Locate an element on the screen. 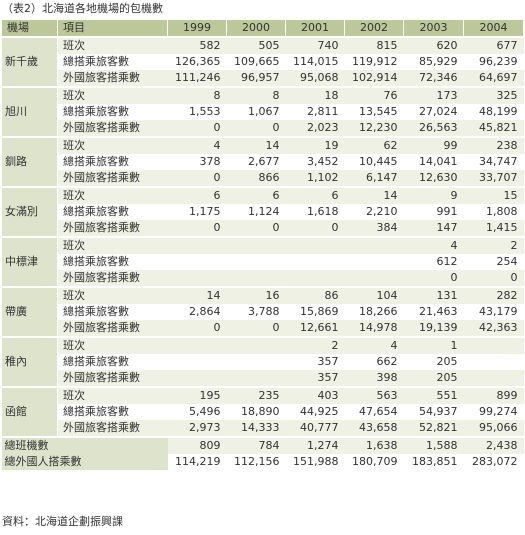  table-cell: 1,067 is located at coordinates (256, 112).